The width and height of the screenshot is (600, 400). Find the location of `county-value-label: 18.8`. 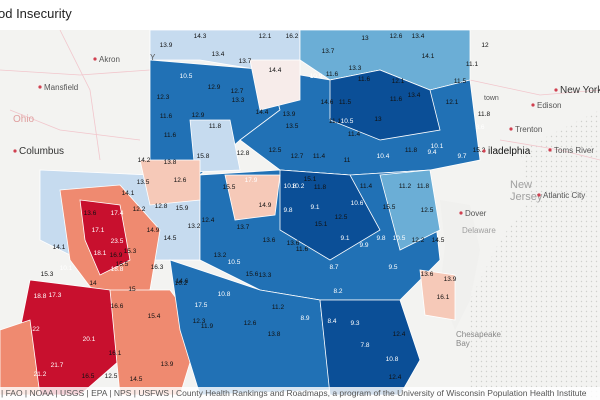

county-value-label: 18.8 is located at coordinates (117, 269).